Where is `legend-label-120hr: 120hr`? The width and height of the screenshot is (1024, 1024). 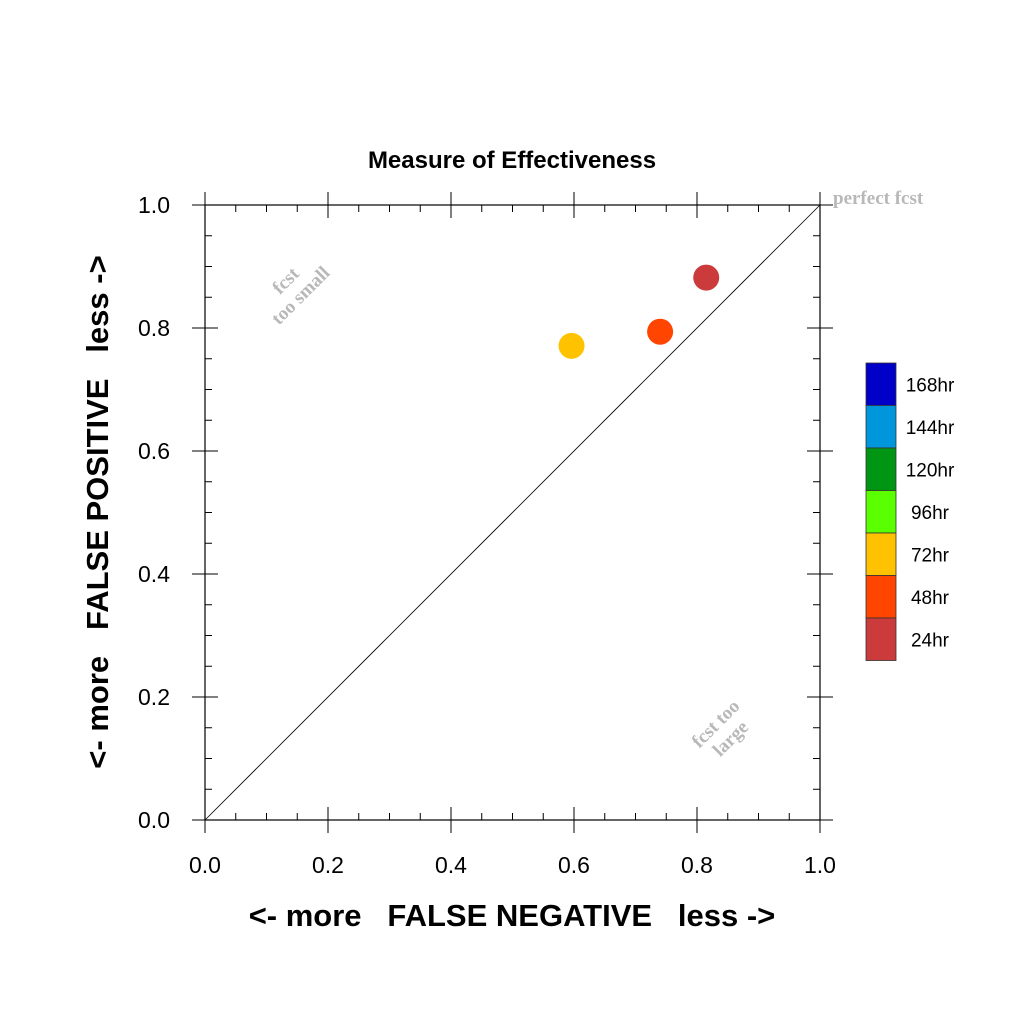 legend-label-120hr: 120hr is located at coordinates (930, 470).